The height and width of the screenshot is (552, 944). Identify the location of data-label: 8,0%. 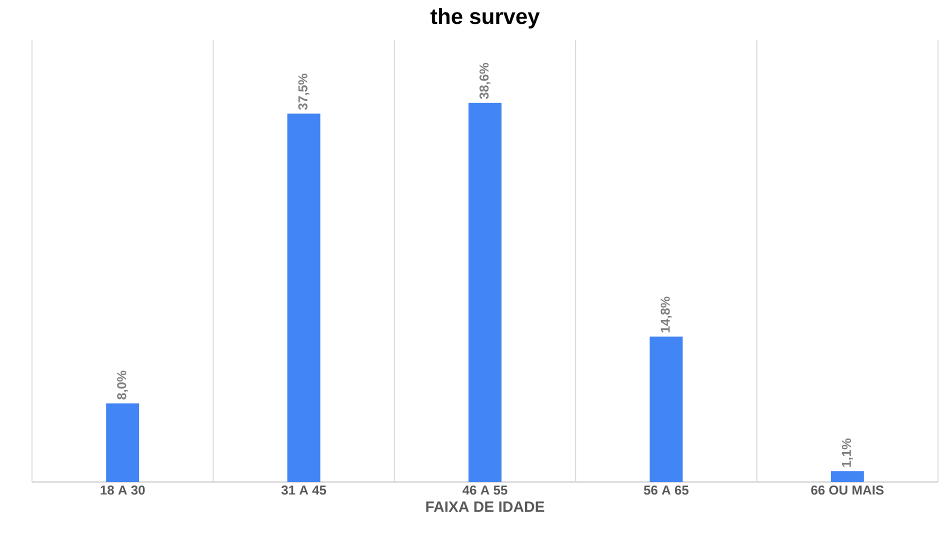
(122, 385).